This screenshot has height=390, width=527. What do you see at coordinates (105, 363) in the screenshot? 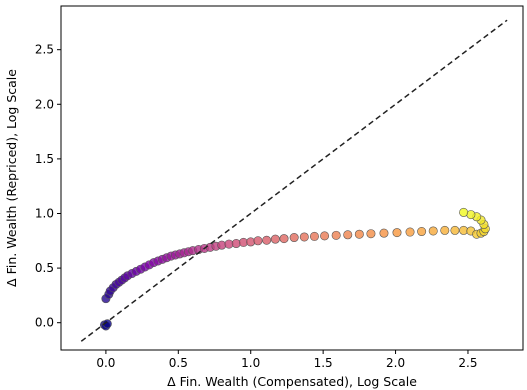
I see `x-tick-label: 0.0` at bounding box center [105, 363].